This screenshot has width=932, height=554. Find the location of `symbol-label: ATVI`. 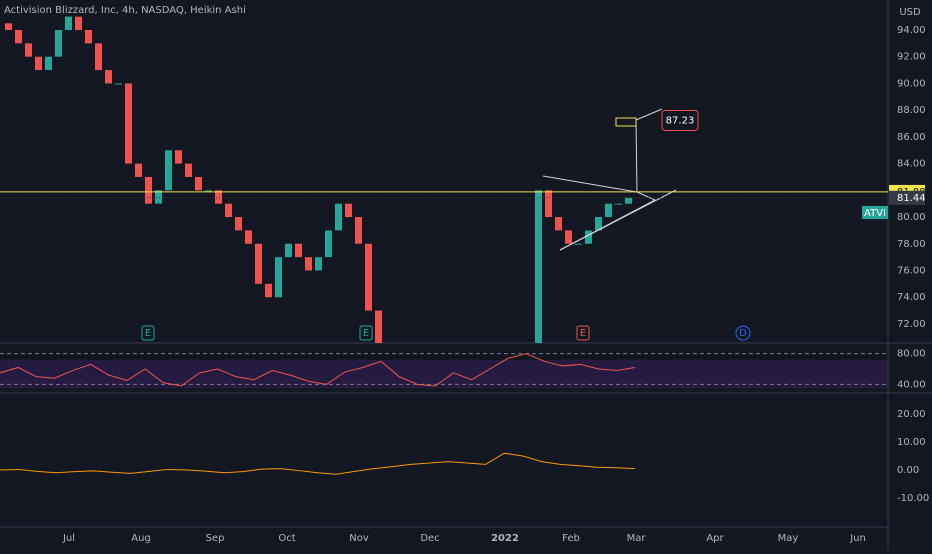

symbol-label: ATVI is located at coordinates (875, 213).